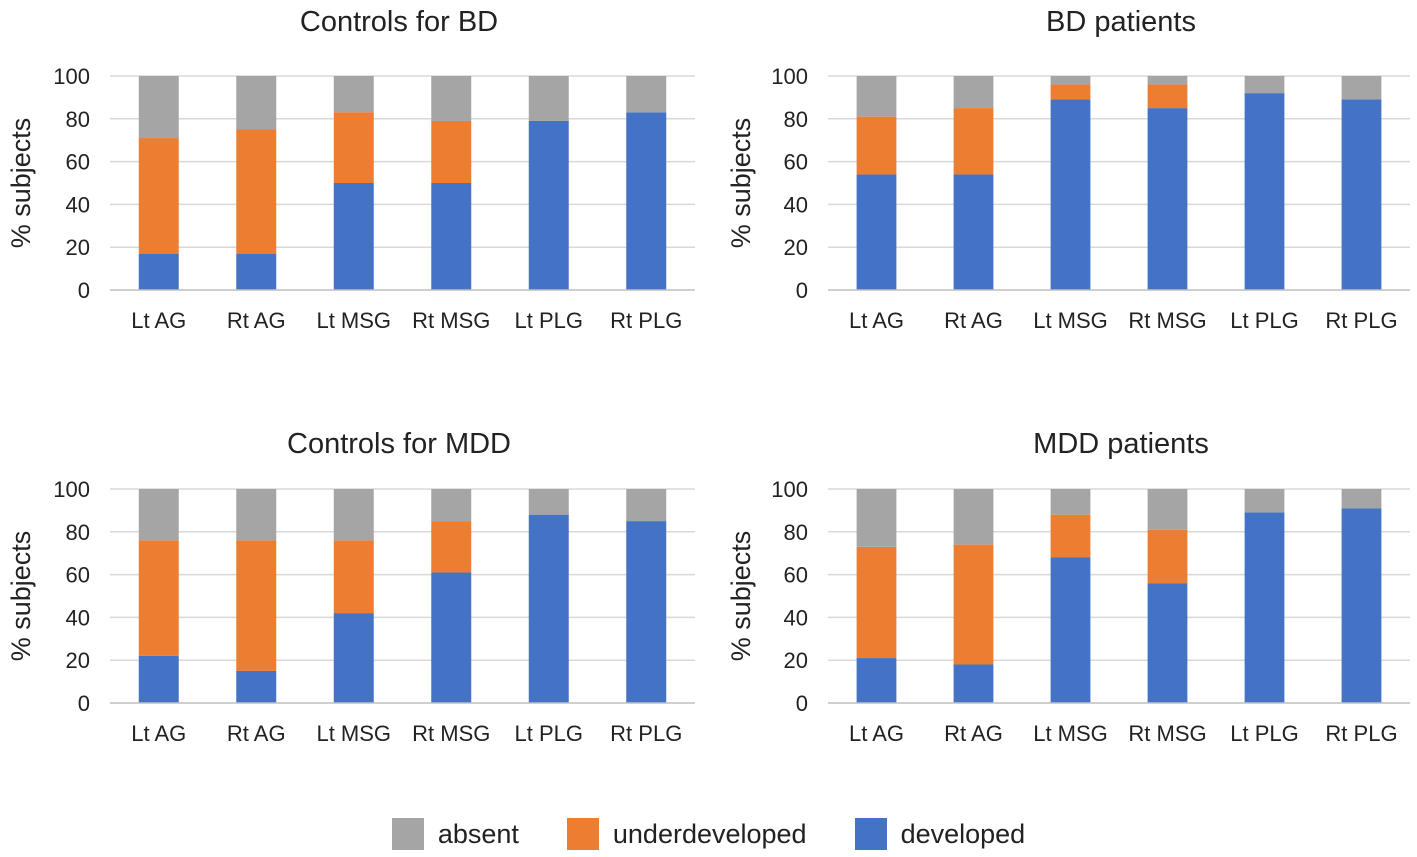 The height and width of the screenshot is (857, 1417). Describe the element at coordinates (455, 834) in the screenshot. I see `legend-item-absent: absent` at that location.